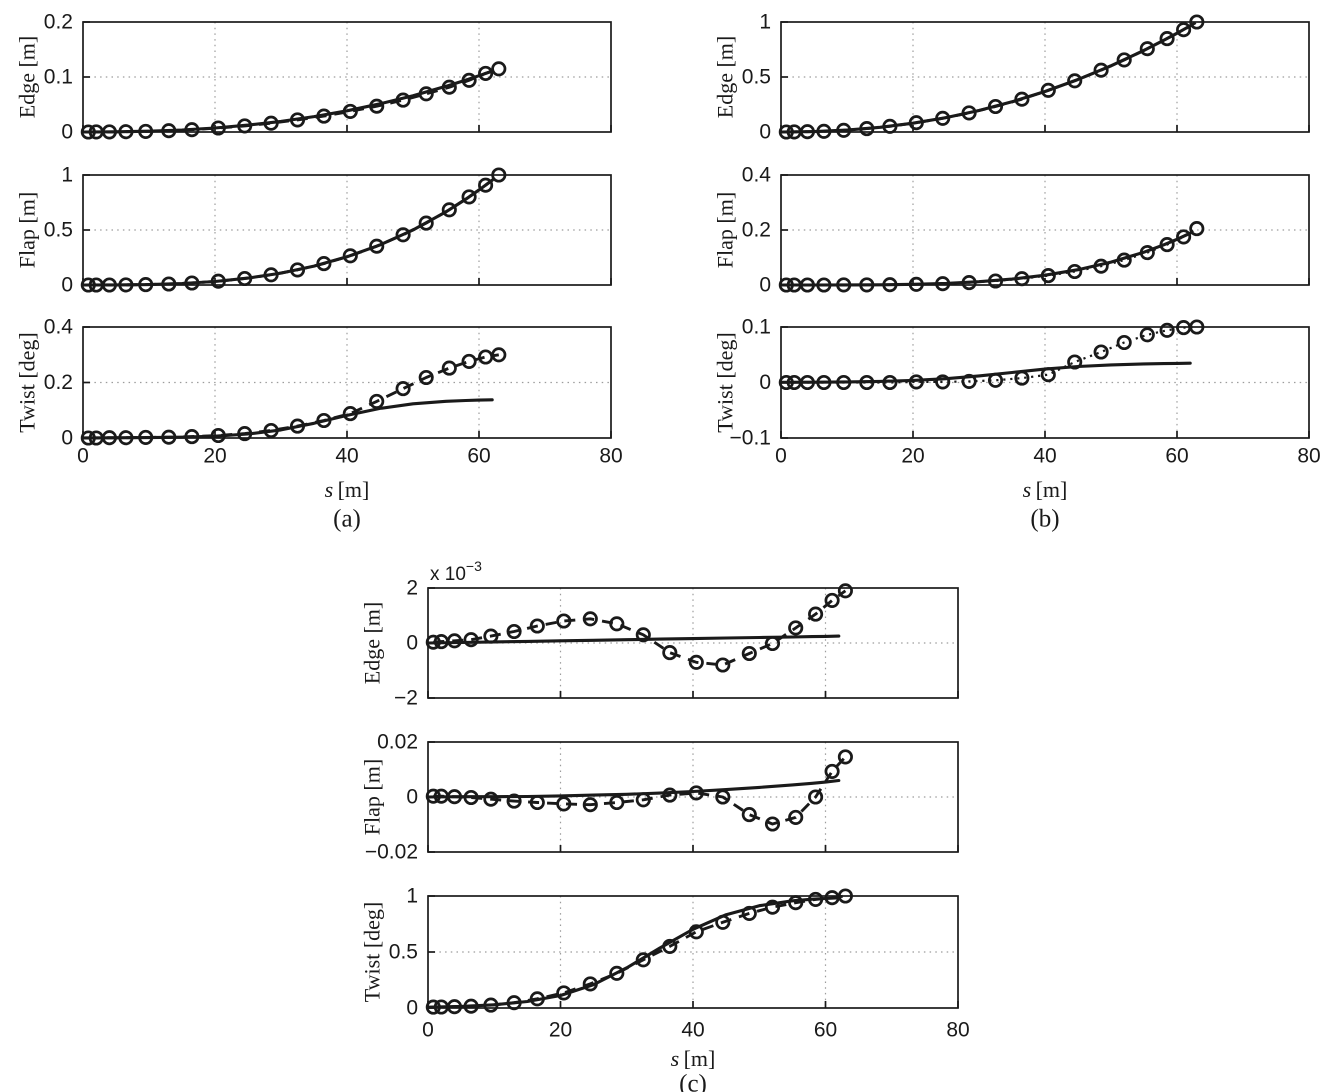 The image size is (1326, 1092). Describe the element at coordinates (1176, 456) in the screenshot. I see `x-tick-label: 60` at that location.